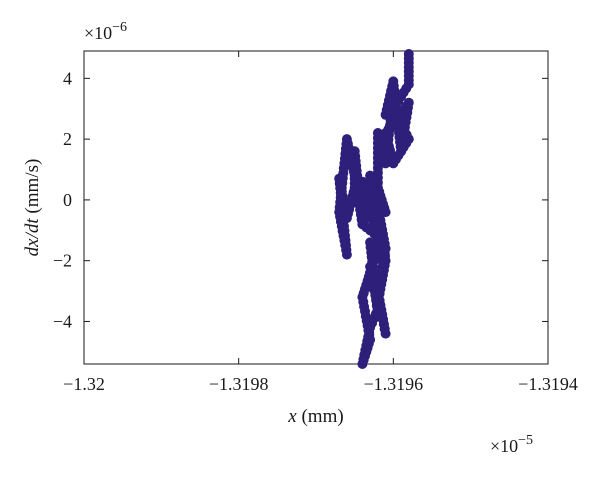  I want to click on x-tick-label: −1.3198, so click(239, 384).